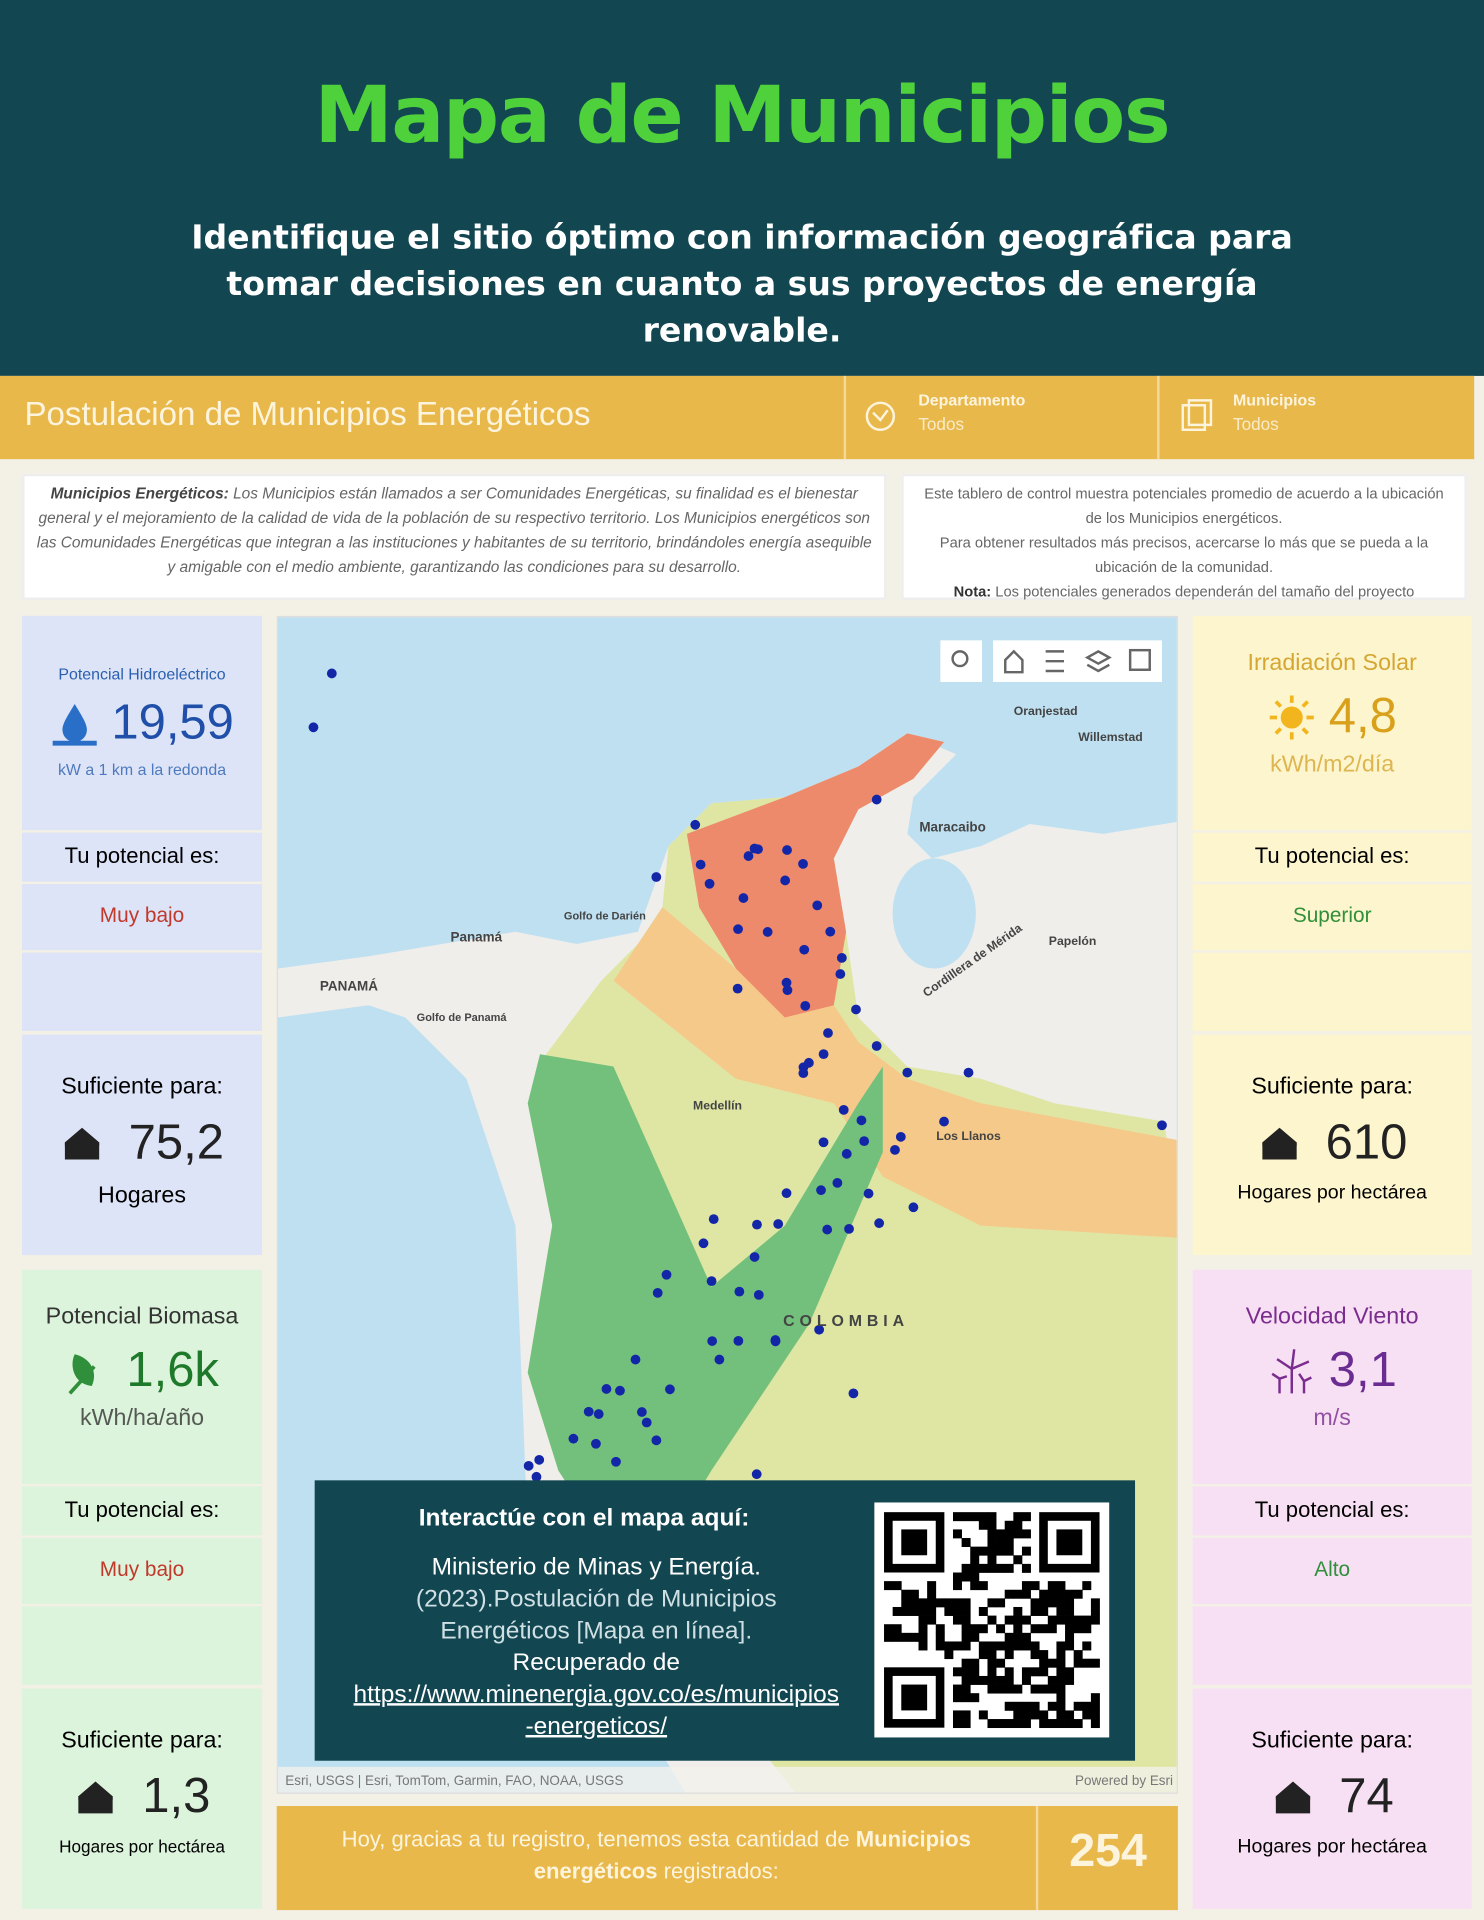 This screenshot has width=1484, height=1920. What do you see at coordinates (142, 1317) in the screenshot?
I see `metric-title: Potencial Biomasa` at bounding box center [142, 1317].